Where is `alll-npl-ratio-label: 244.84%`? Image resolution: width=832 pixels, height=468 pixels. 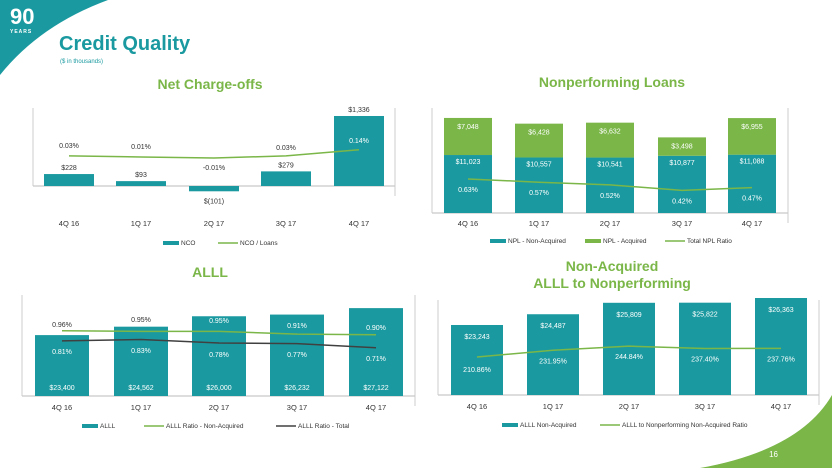
alll-npl-ratio-label: 244.84% is located at coordinates (629, 357).